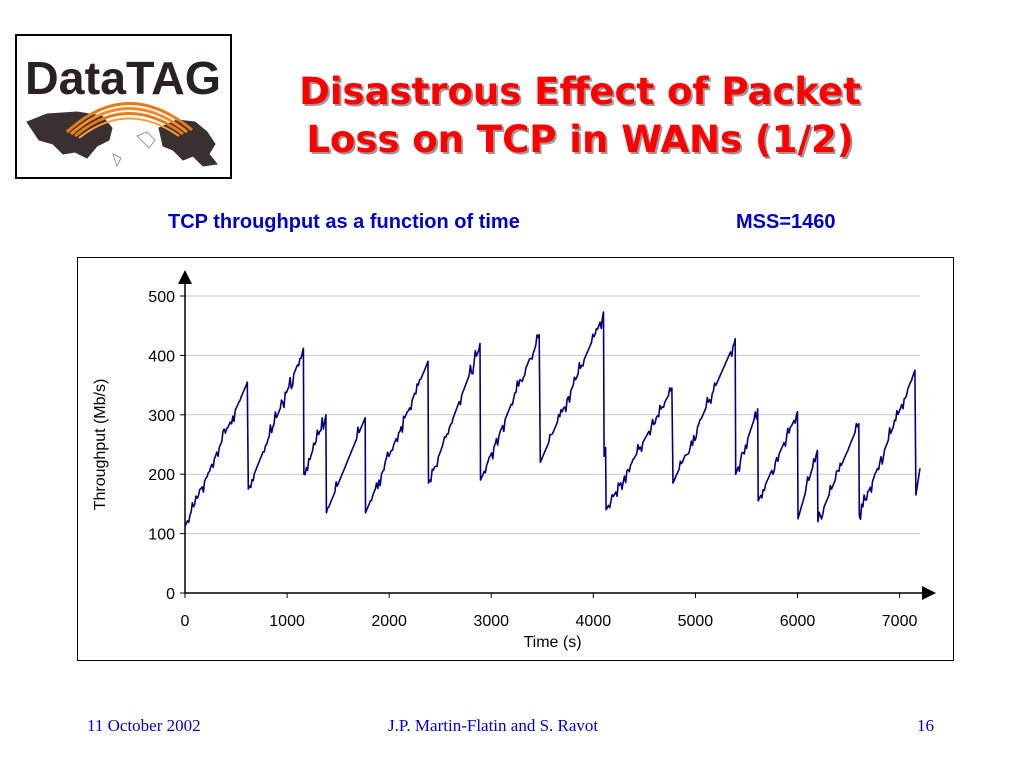 Image resolution: width=1024 pixels, height=768 pixels. What do you see at coordinates (389, 621) in the screenshot?
I see `x-tick-label-2000: 2000` at bounding box center [389, 621].